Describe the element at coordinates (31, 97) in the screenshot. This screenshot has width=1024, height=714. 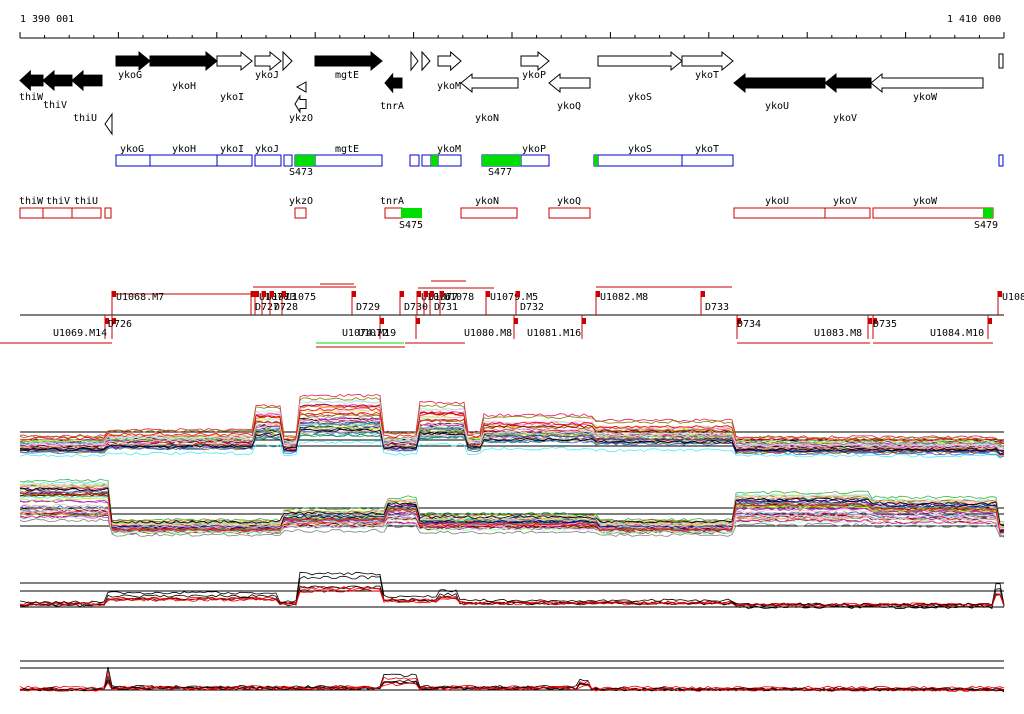
I see `gene-label-thiW: thiW` at that location.